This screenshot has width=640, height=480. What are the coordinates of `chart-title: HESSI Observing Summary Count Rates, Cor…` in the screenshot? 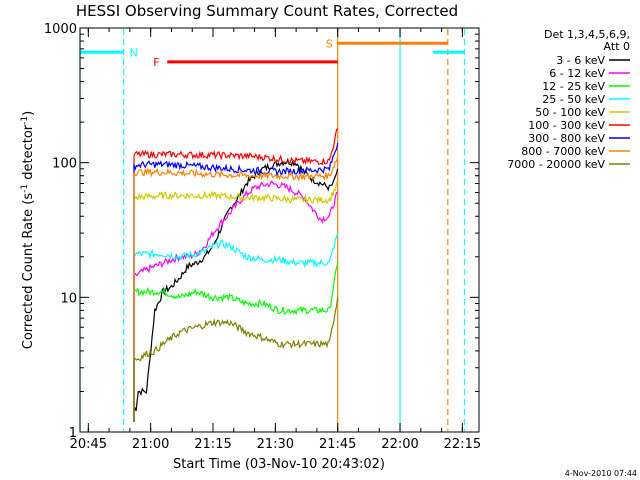 It's located at (267, 11).